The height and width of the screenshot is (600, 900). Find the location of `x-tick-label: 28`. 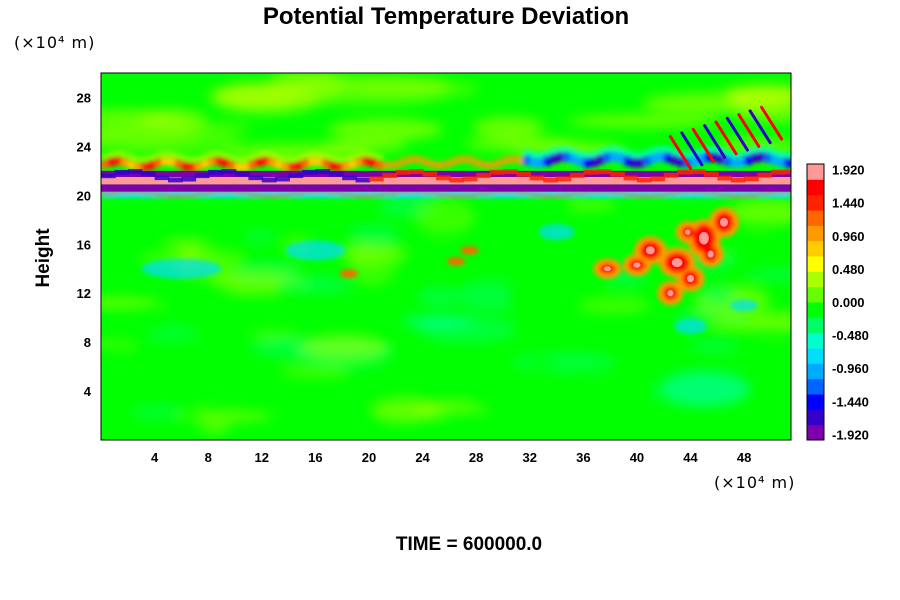

x-tick-label: 28 is located at coordinates (476, 457).